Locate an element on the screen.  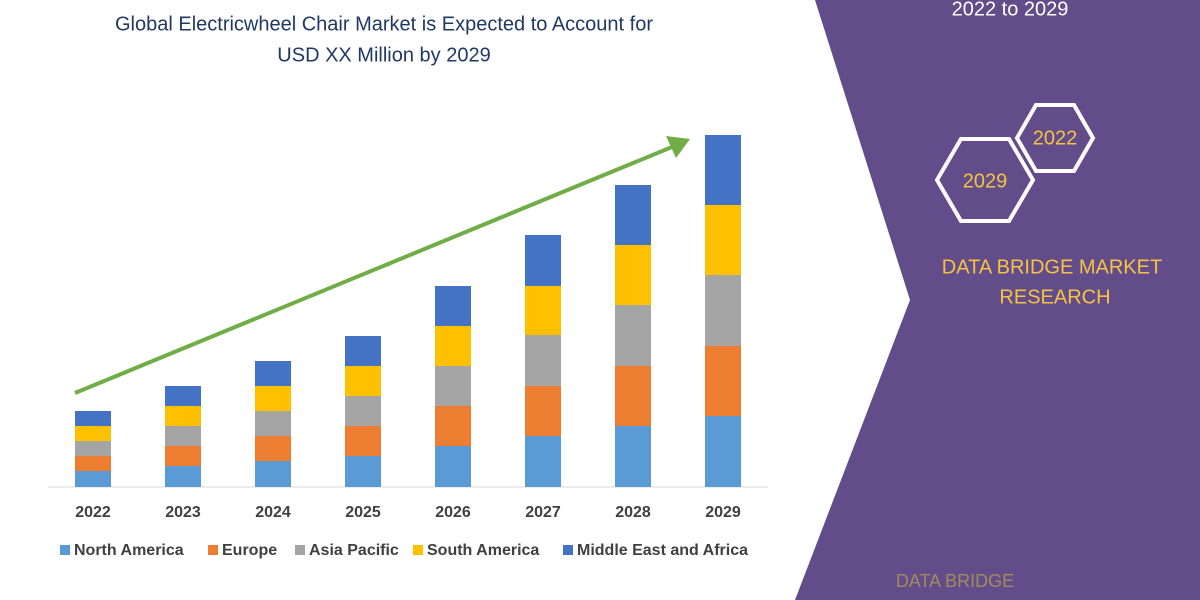
hexagon-label: 2029 is located at coordinates (985, 181).